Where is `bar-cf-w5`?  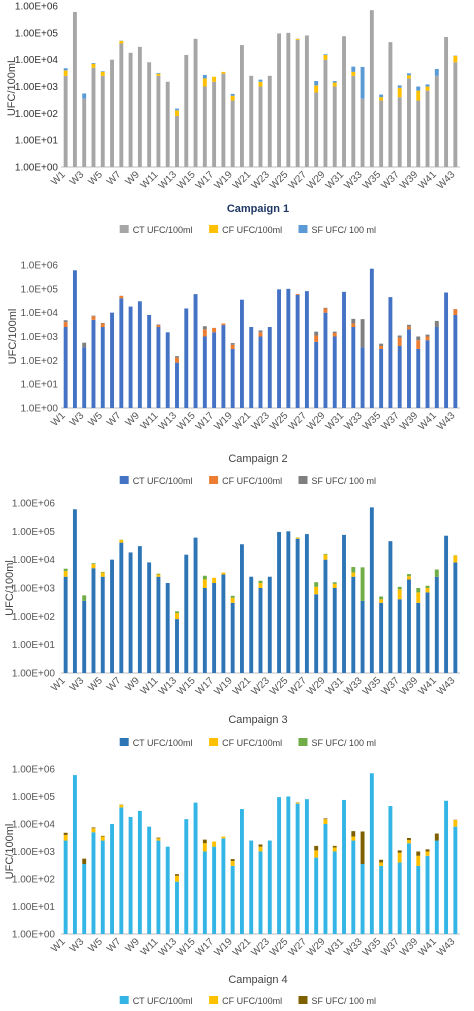 bar-cf-w5 is located at coordinates (102, 73).